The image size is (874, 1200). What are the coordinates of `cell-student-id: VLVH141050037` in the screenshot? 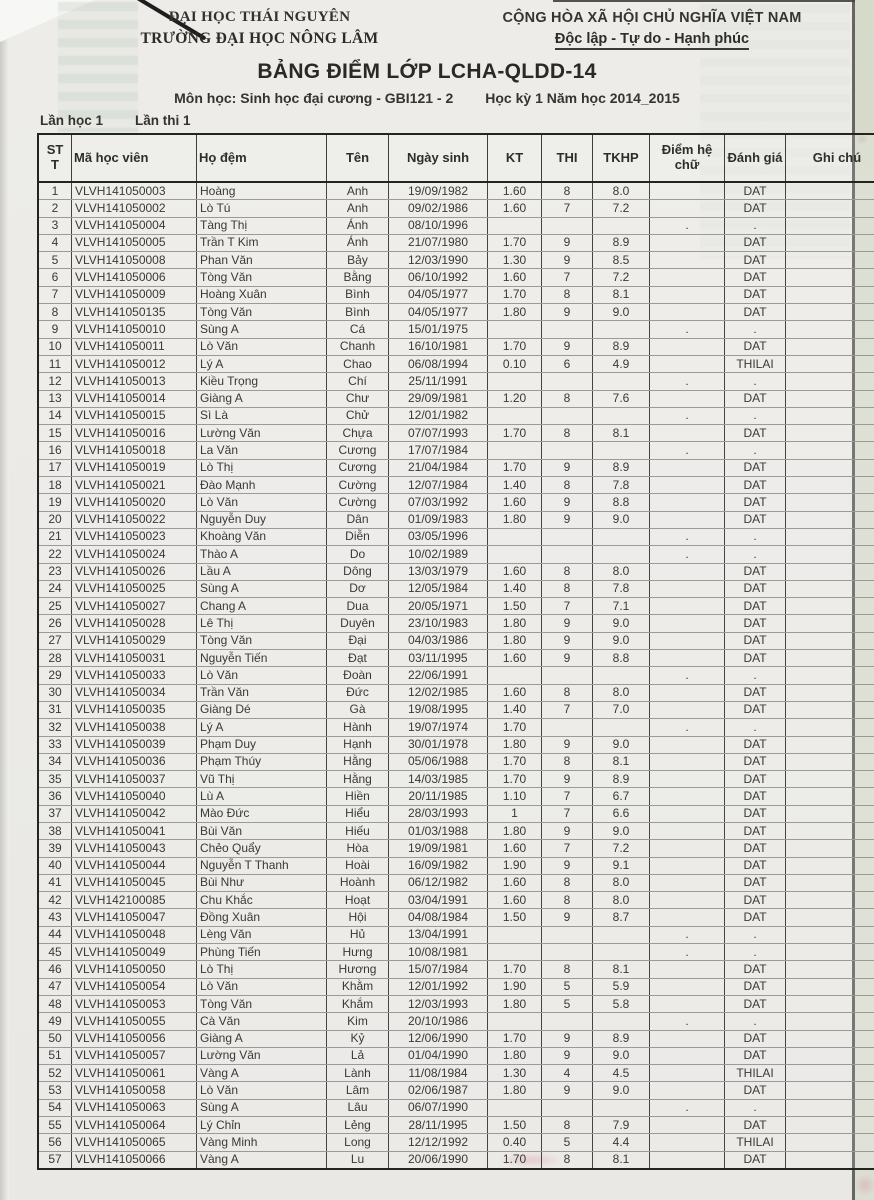 It's located at (134, 779).